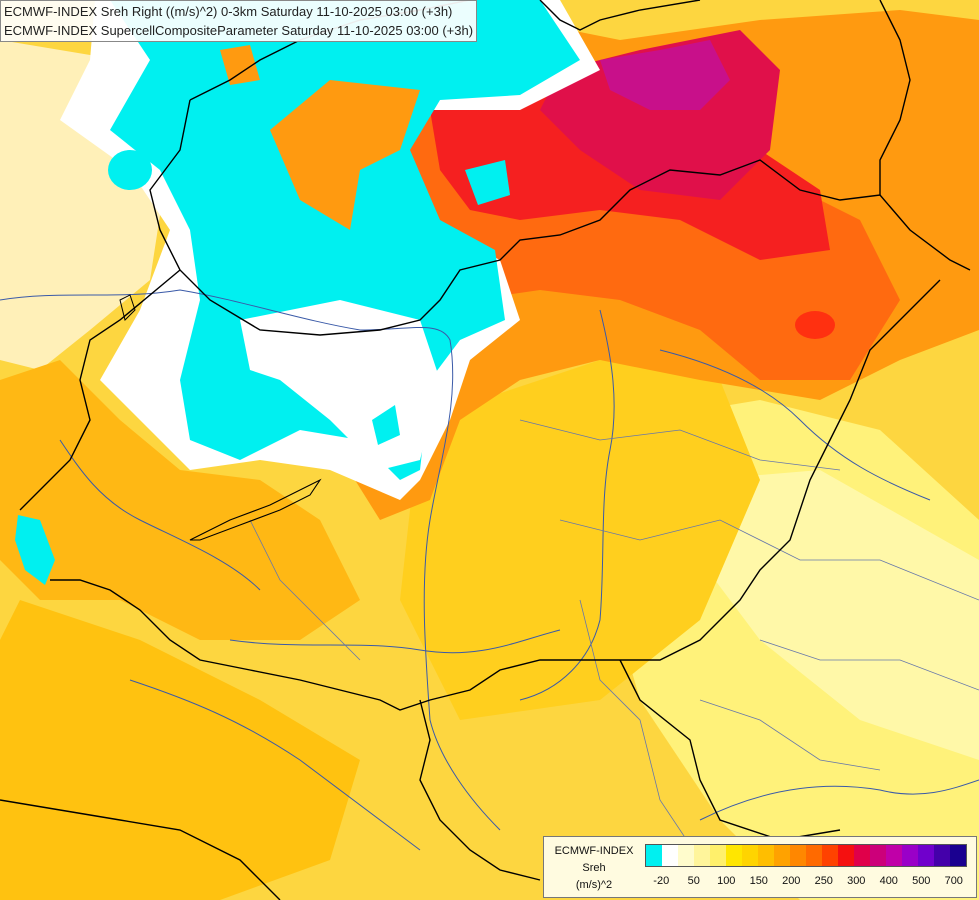 Image resolution: width=979 pixels, height=900 pixels. I want to click on legend-tick-label: 200, so click(791, 881).